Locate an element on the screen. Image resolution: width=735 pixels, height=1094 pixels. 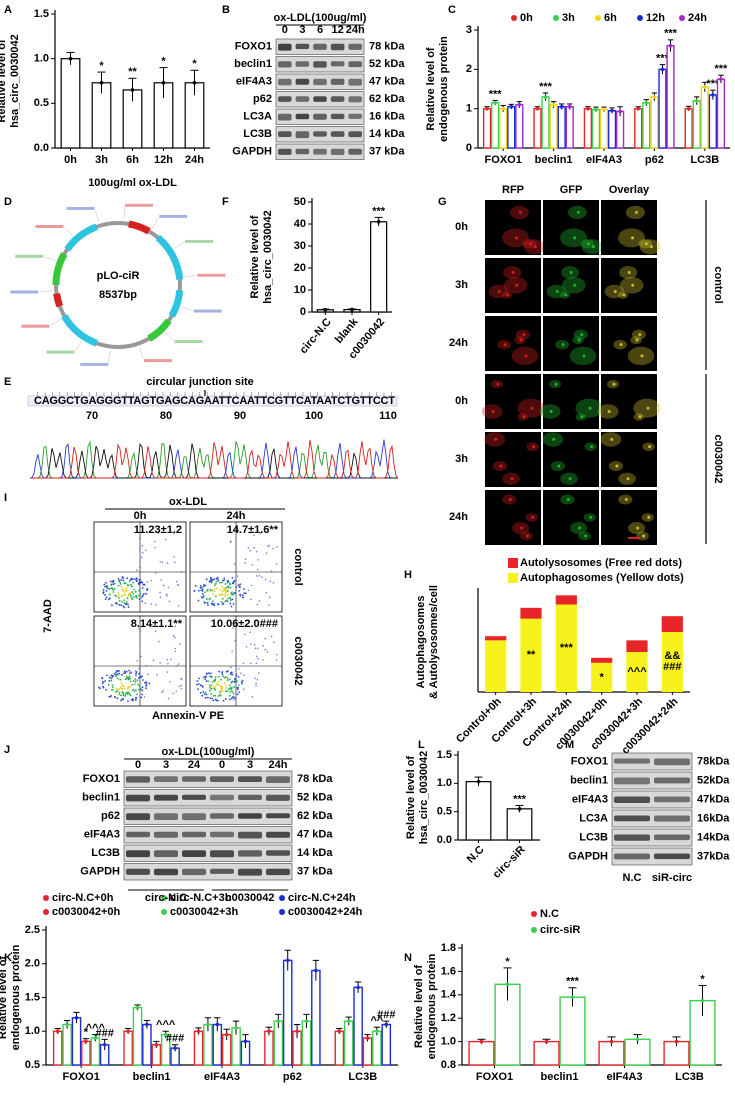
lane-label: N.C is located at coordinates (632, 878).